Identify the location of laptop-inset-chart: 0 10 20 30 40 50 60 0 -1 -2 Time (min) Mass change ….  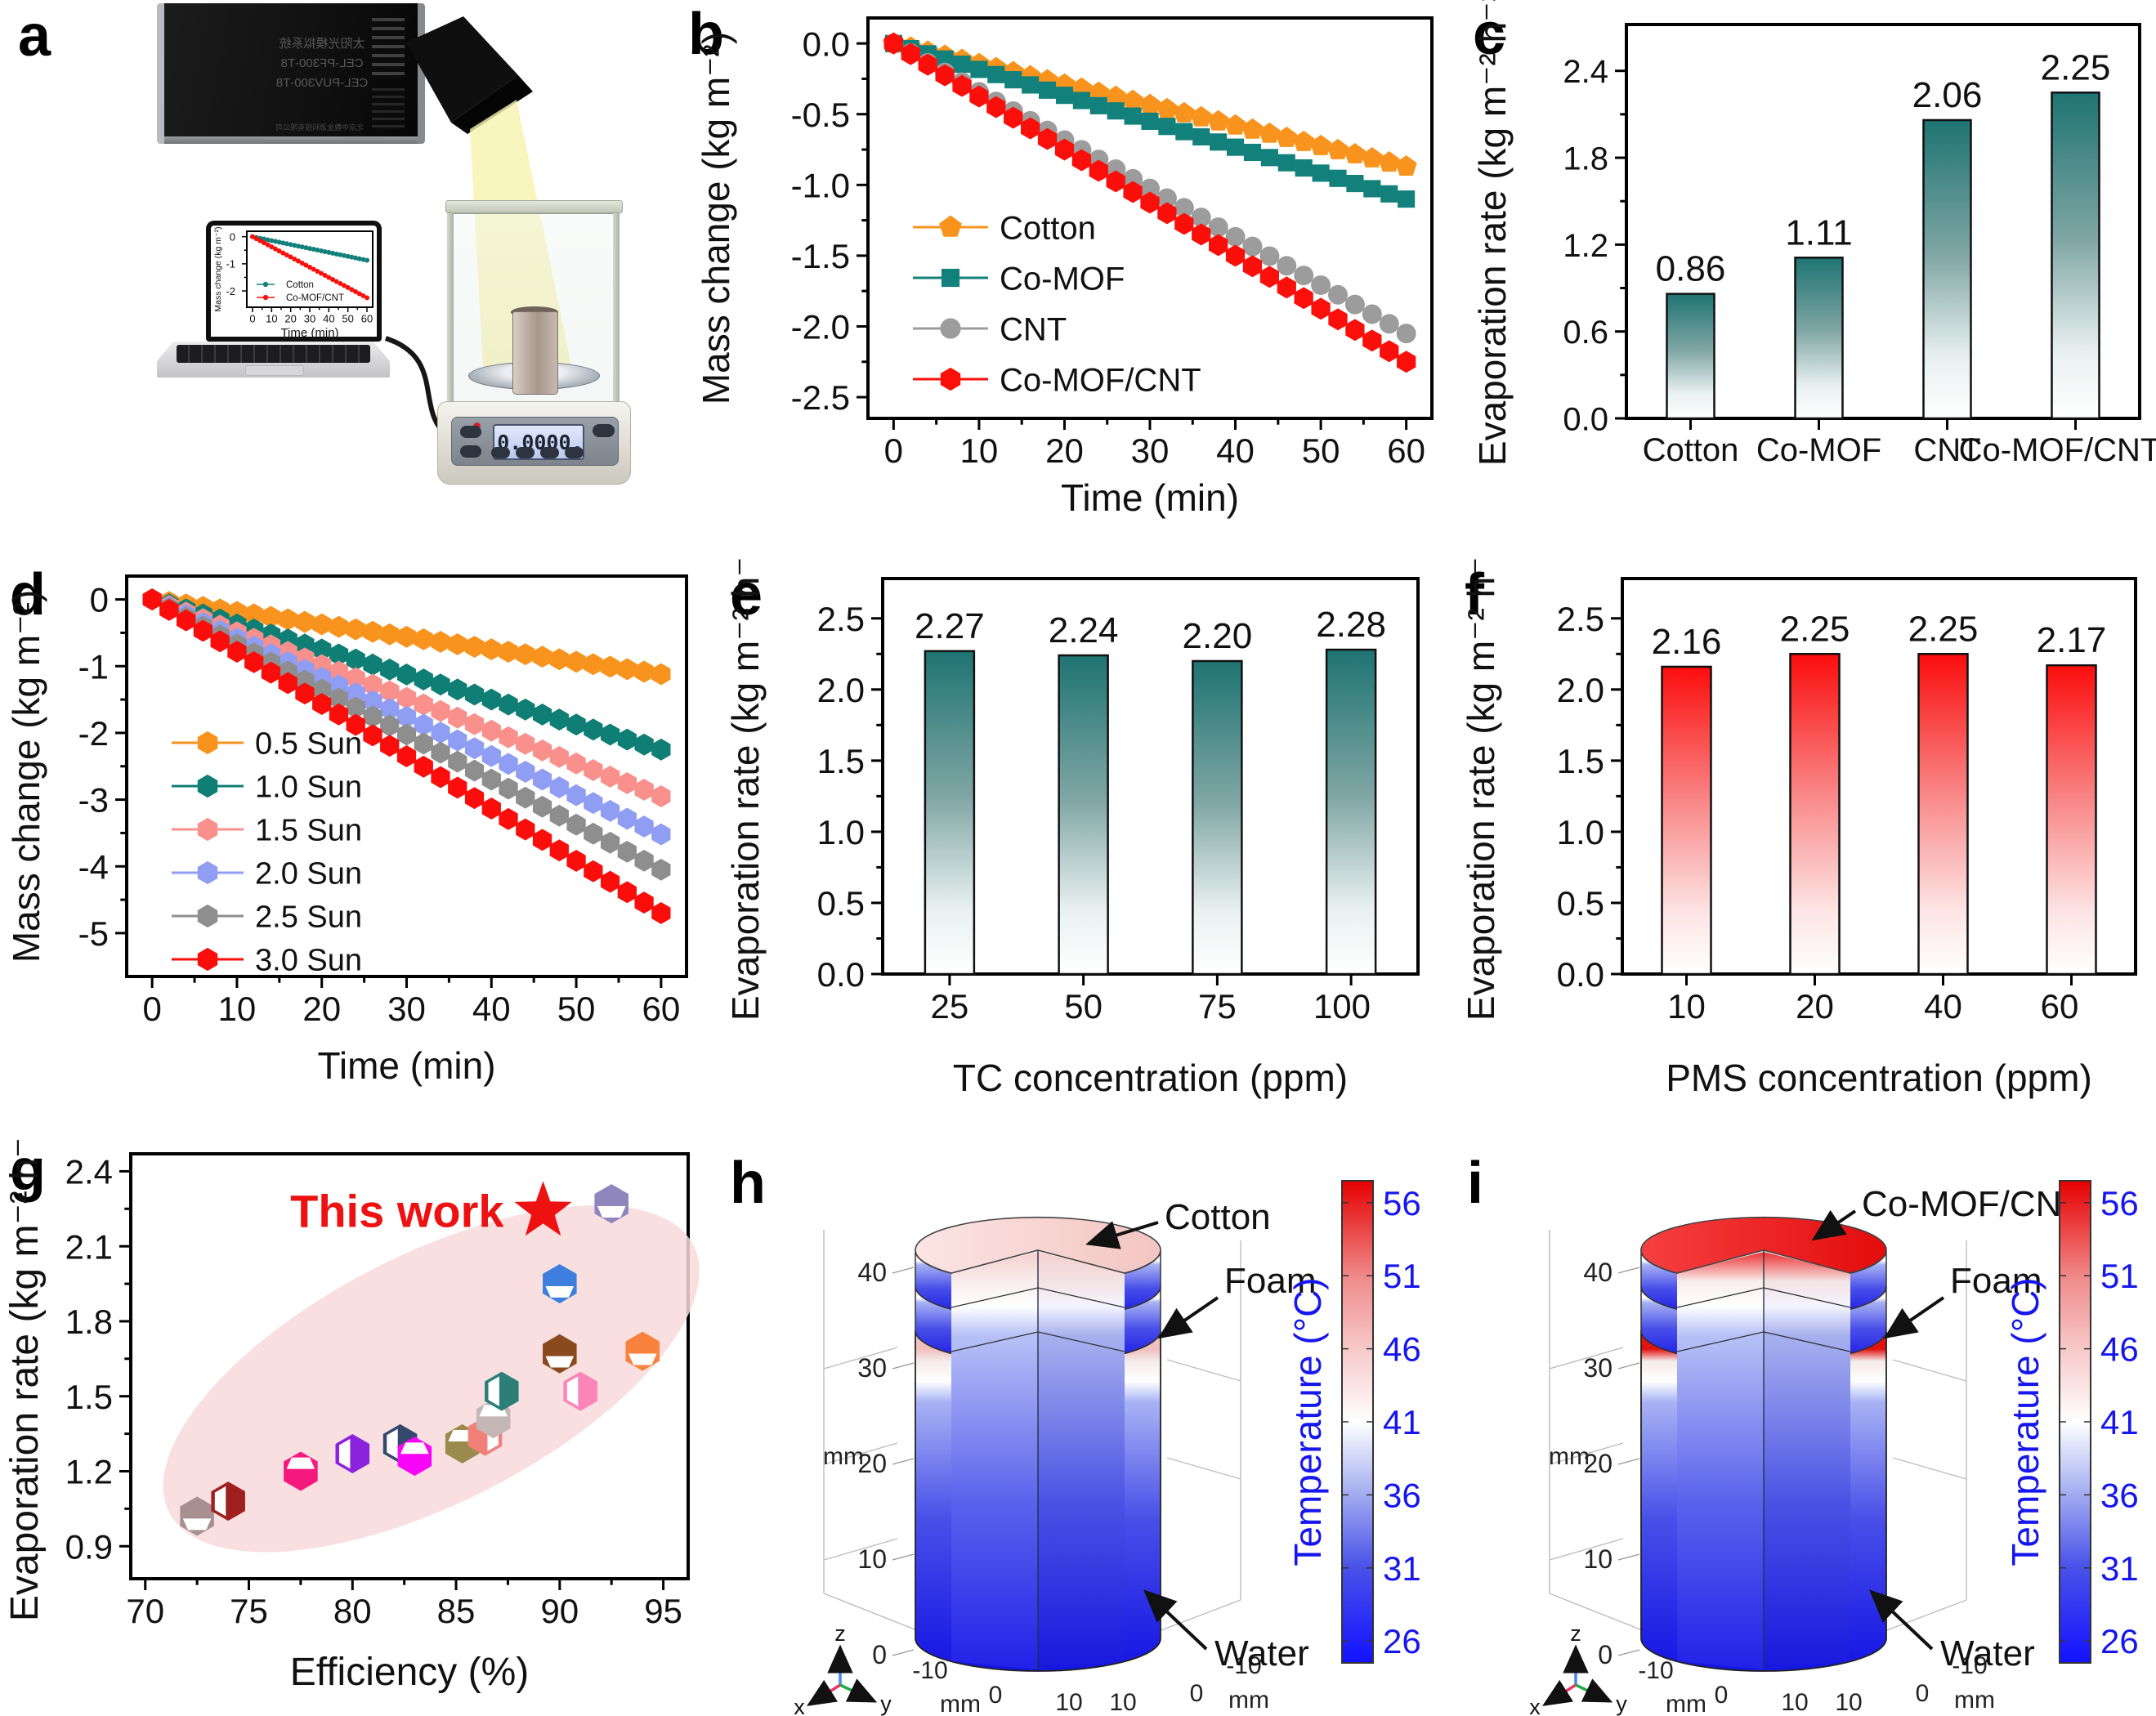
(294, 283).